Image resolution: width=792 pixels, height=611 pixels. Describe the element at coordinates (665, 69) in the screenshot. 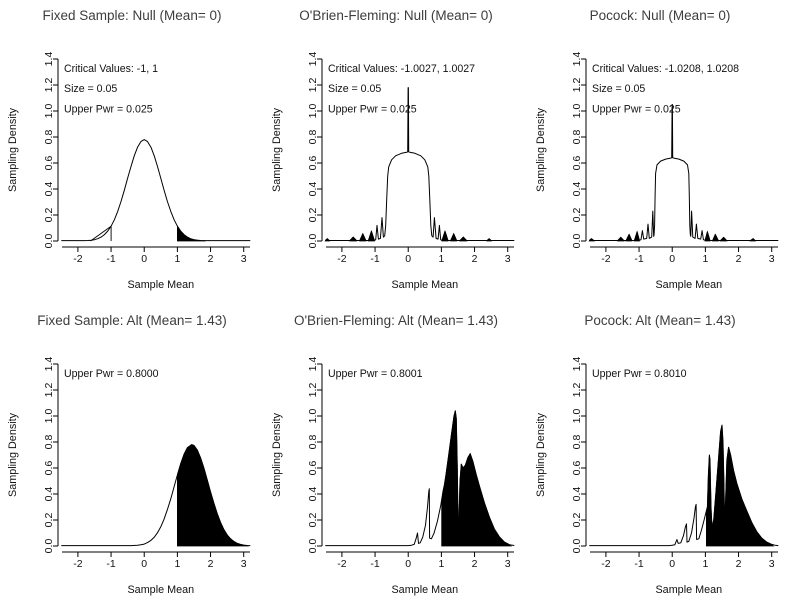

I see `plot-annotation: Critical Values: -1.0208, 1.0208` at that location.